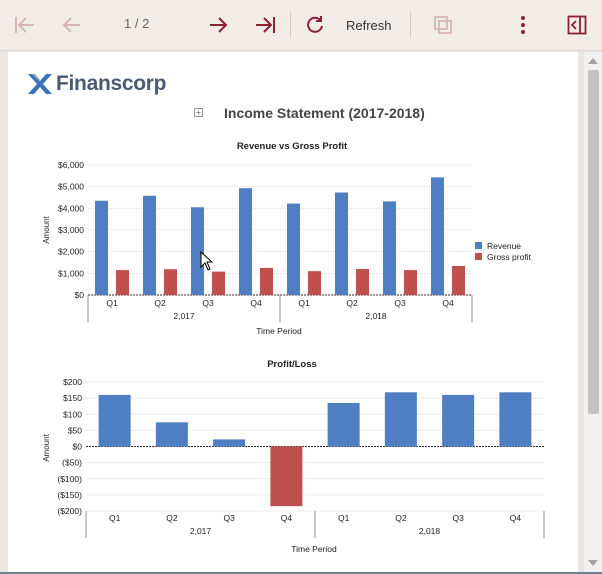 This screenshot has width=602, height=574. I want to click on more-options-button, so click(523, 25).